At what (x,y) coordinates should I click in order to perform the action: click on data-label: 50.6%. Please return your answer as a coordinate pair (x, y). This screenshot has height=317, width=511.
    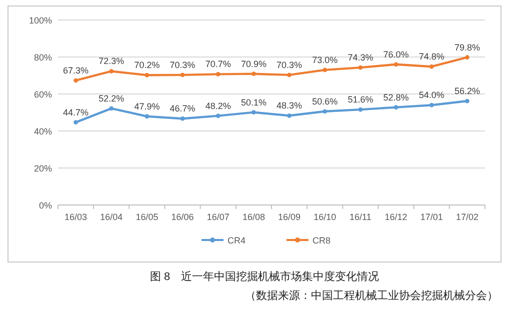
    Looking at the image, I should click on (325, 101).